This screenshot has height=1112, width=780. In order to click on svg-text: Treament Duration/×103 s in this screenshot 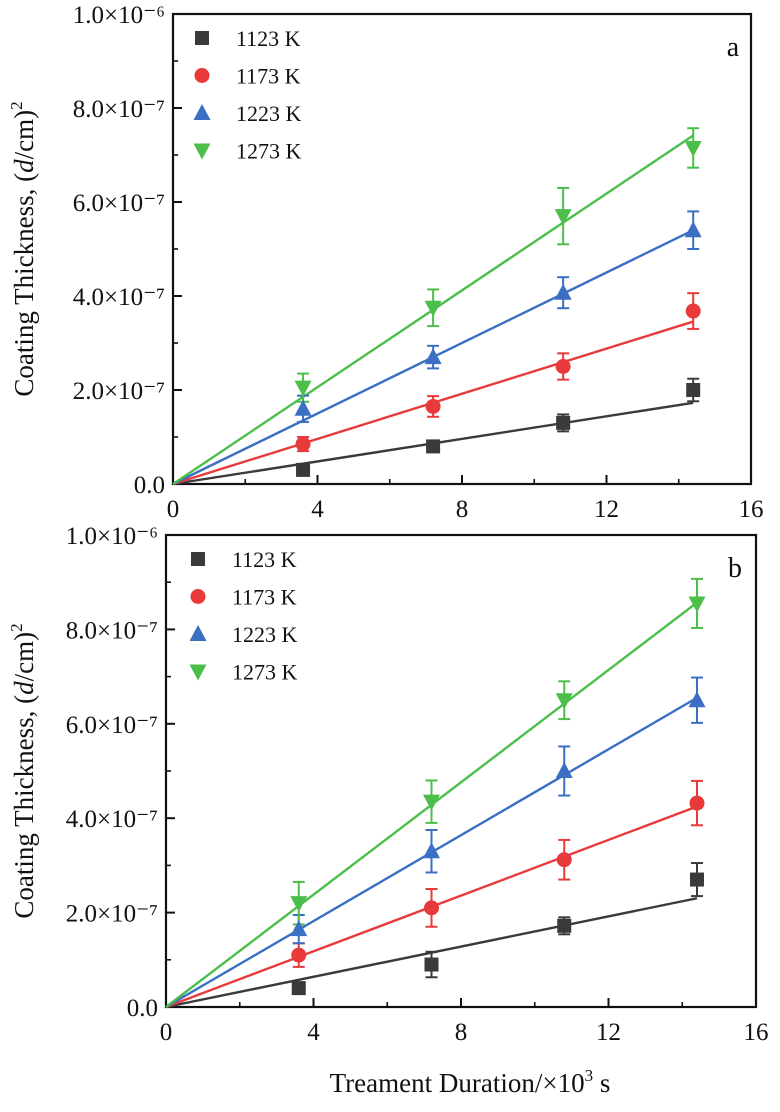, I will do `click(470, 1082)`.